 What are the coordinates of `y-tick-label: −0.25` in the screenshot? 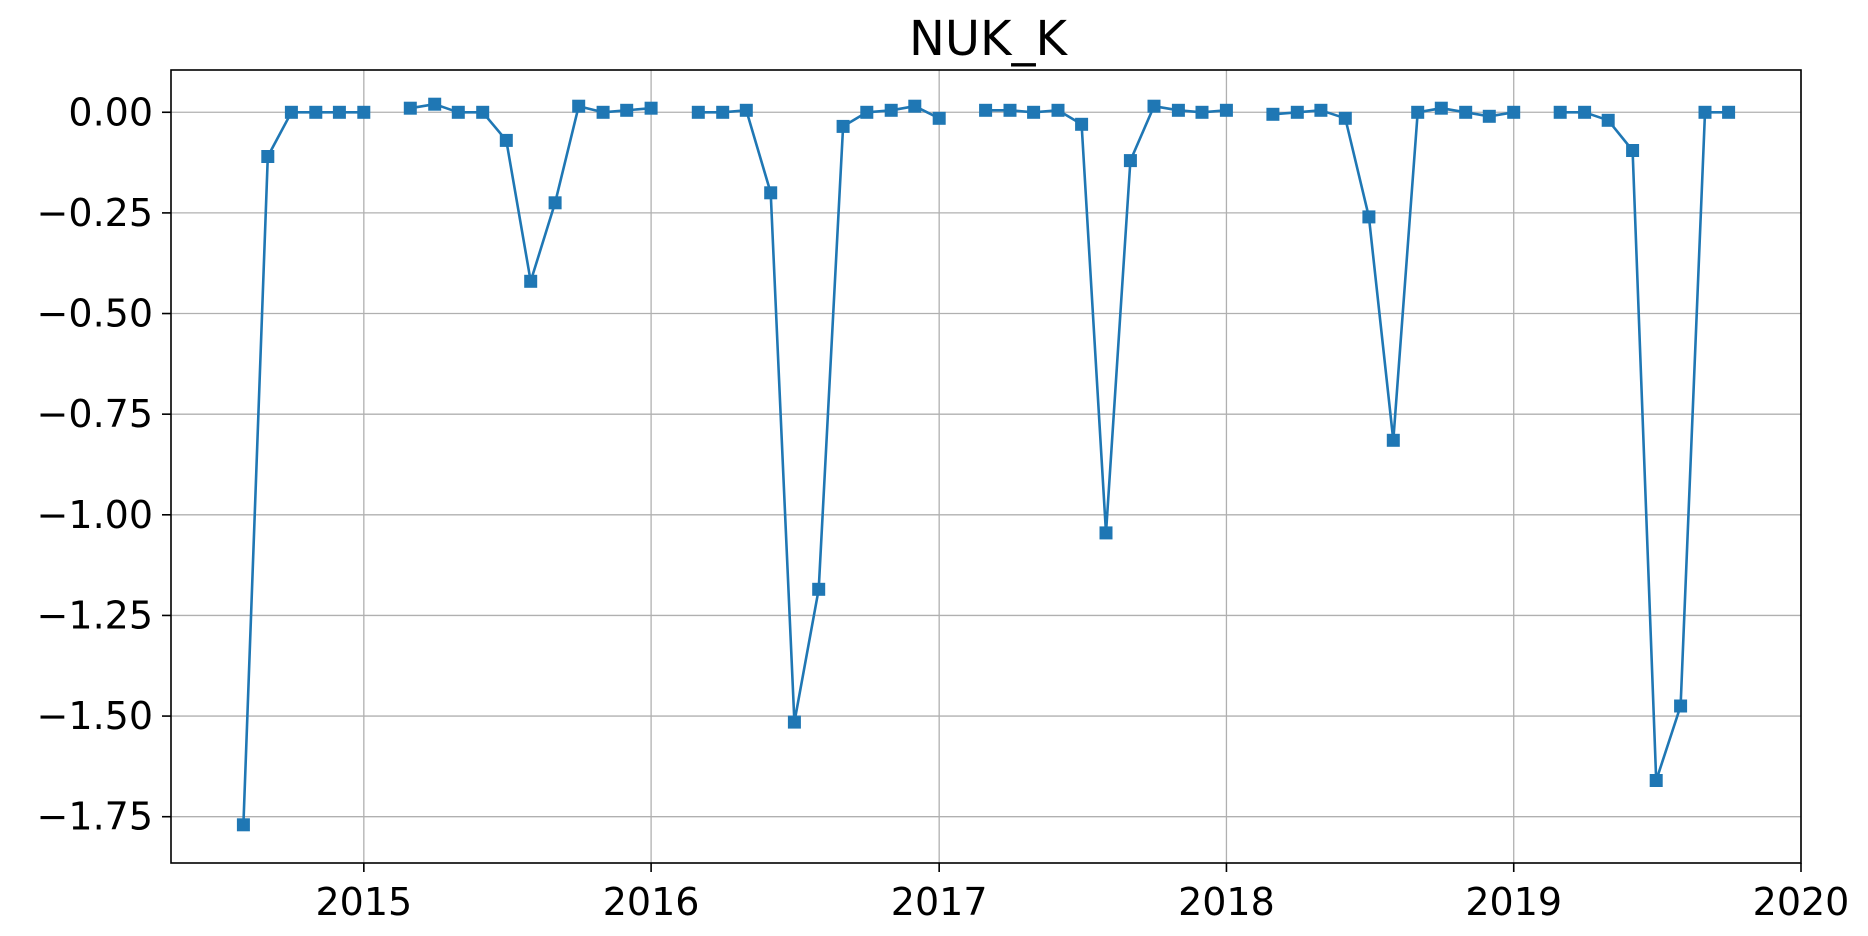 It's located at (95, 213).